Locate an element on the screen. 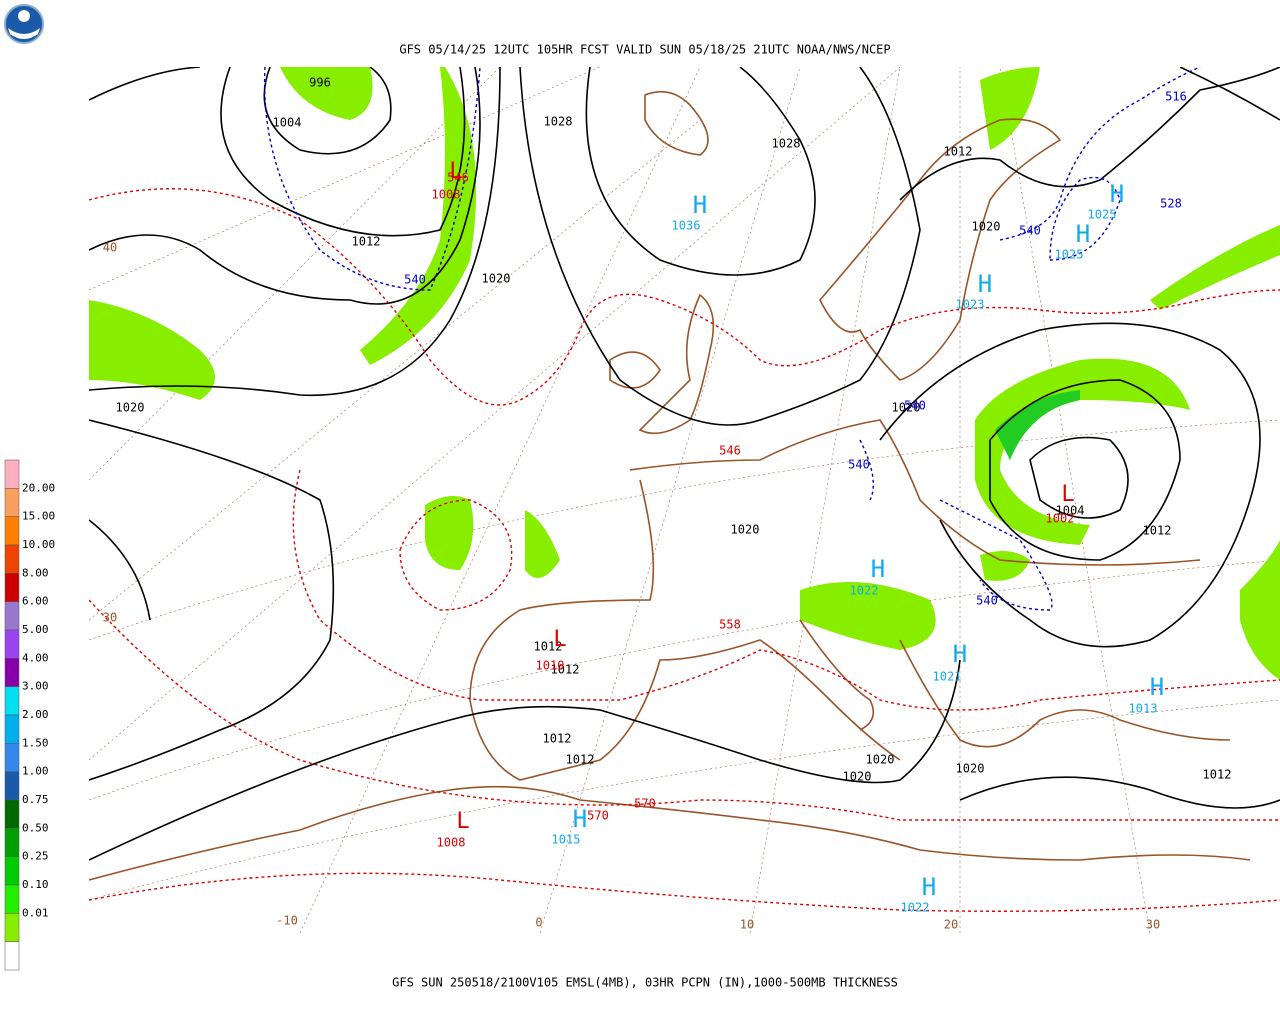 The image size is (1280, 1028). legend-label: 0.25 is located at coordinates (35, 856).